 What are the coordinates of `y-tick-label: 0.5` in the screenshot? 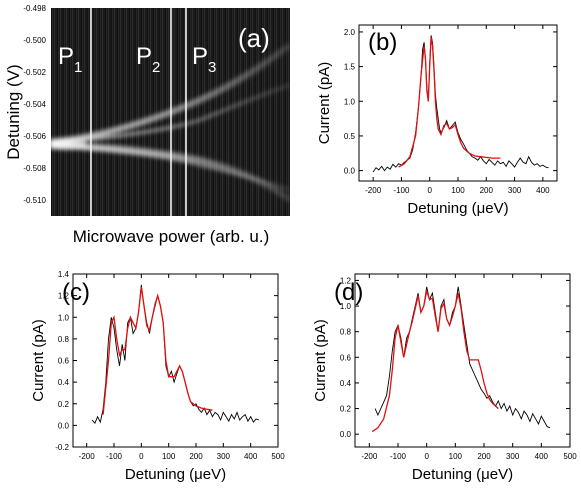 It's located at (350, 136).